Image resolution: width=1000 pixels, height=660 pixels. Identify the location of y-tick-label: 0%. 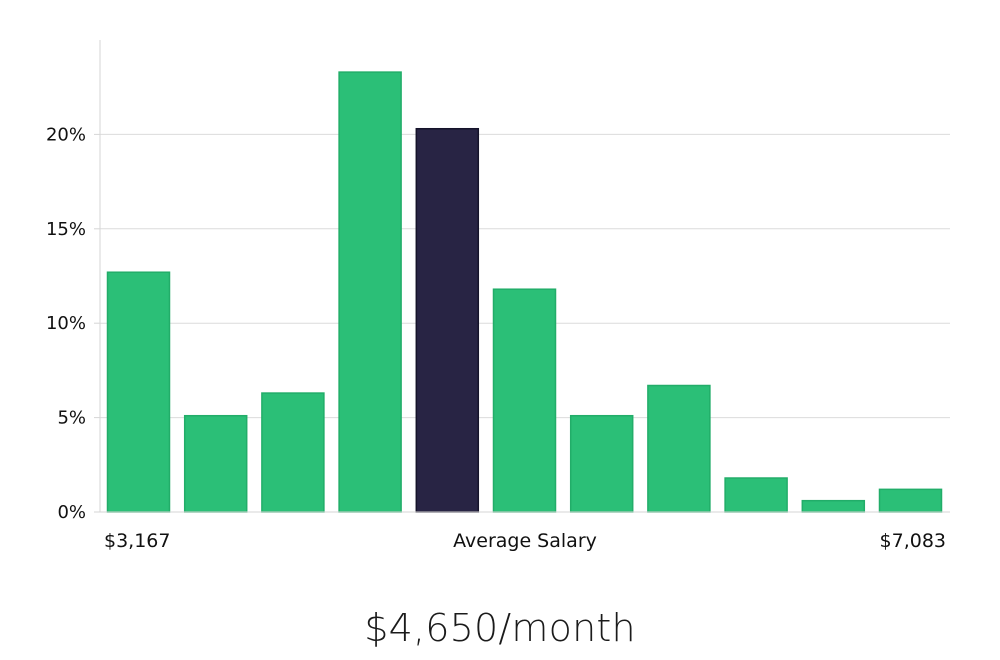
(71, 512).